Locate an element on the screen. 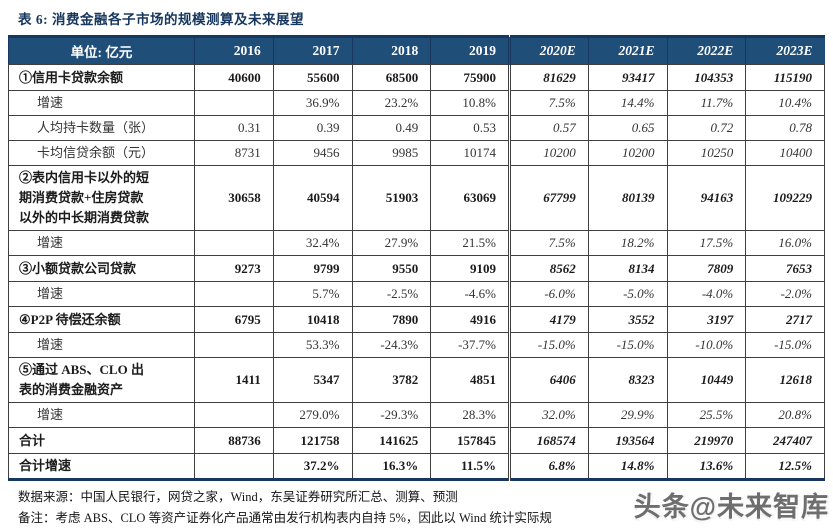  cell-value: -29.3% is located at coordinates (391, 415).